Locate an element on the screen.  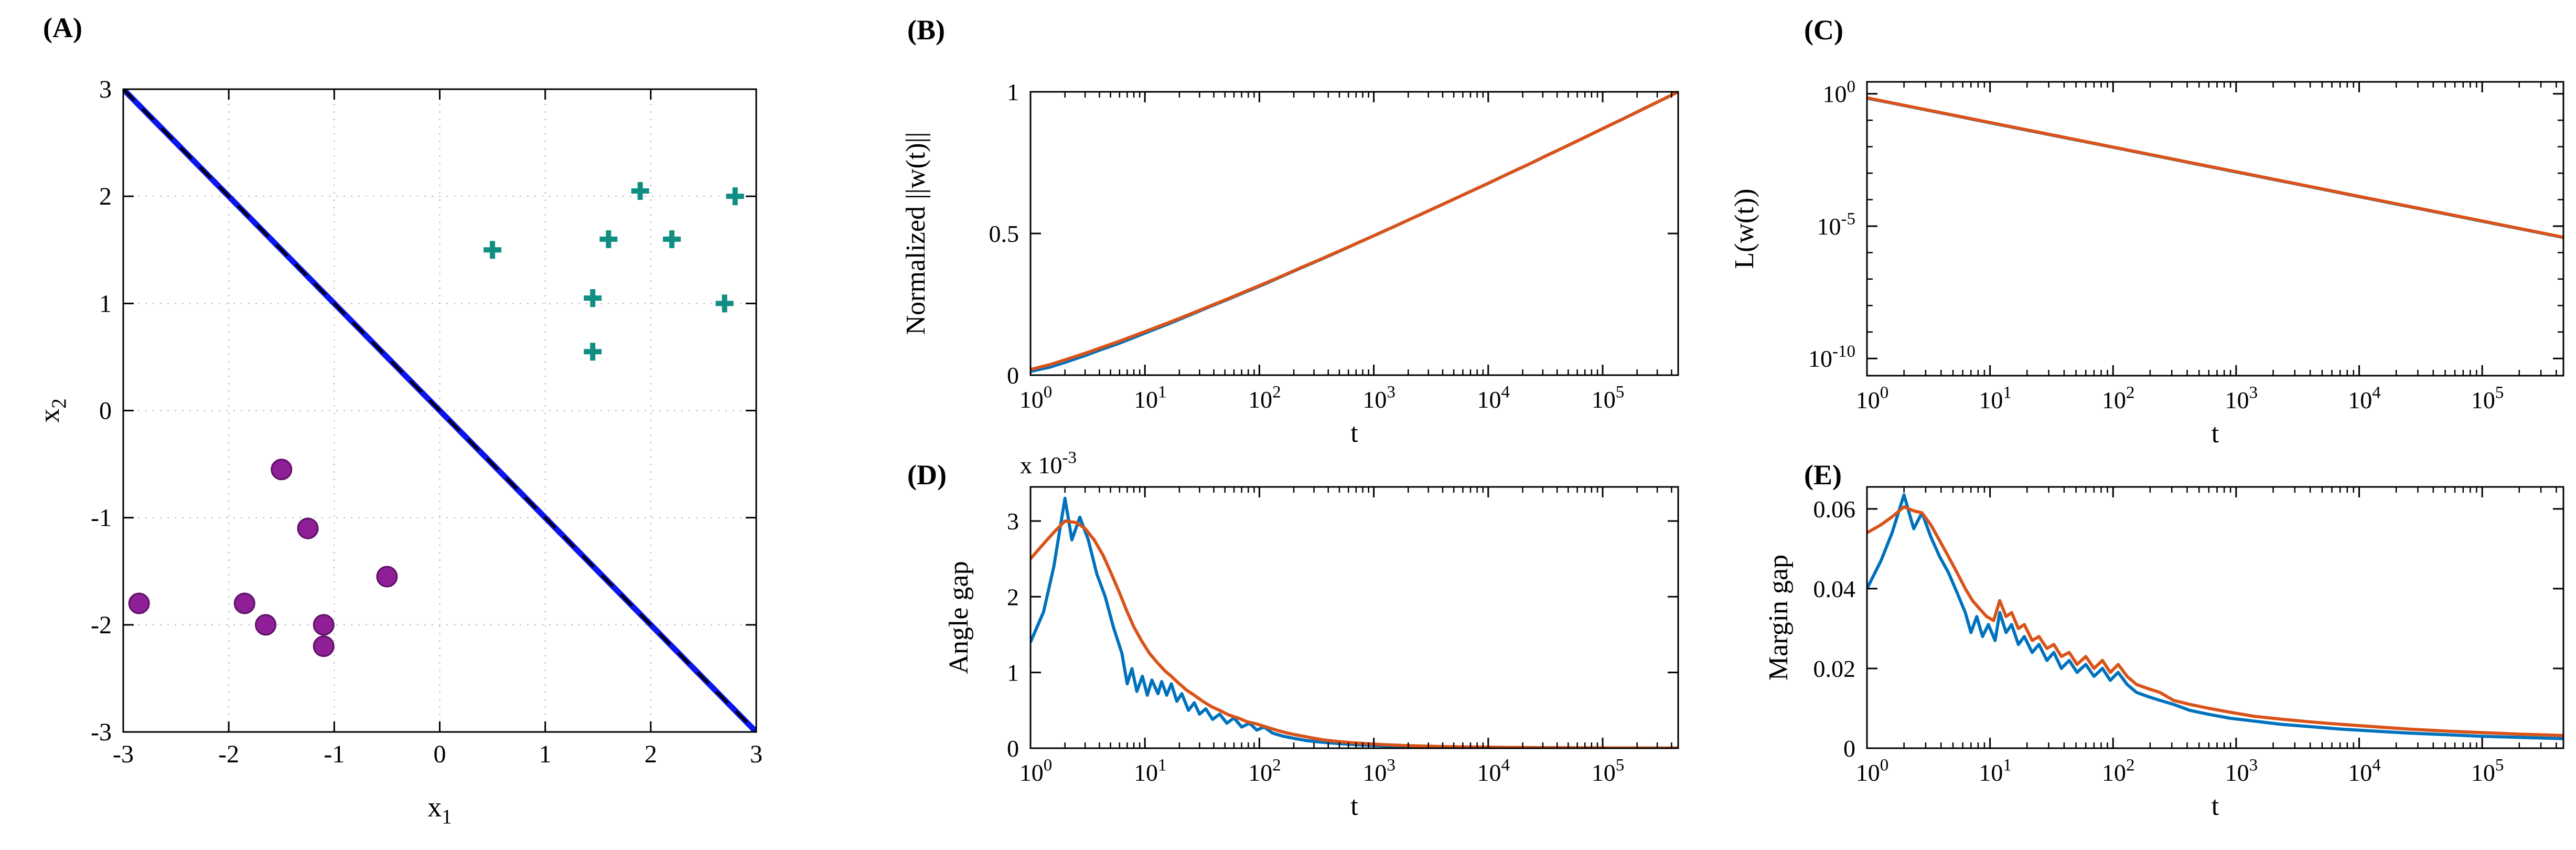
svg-text: Angle gap is located at coordinates (959, 617).